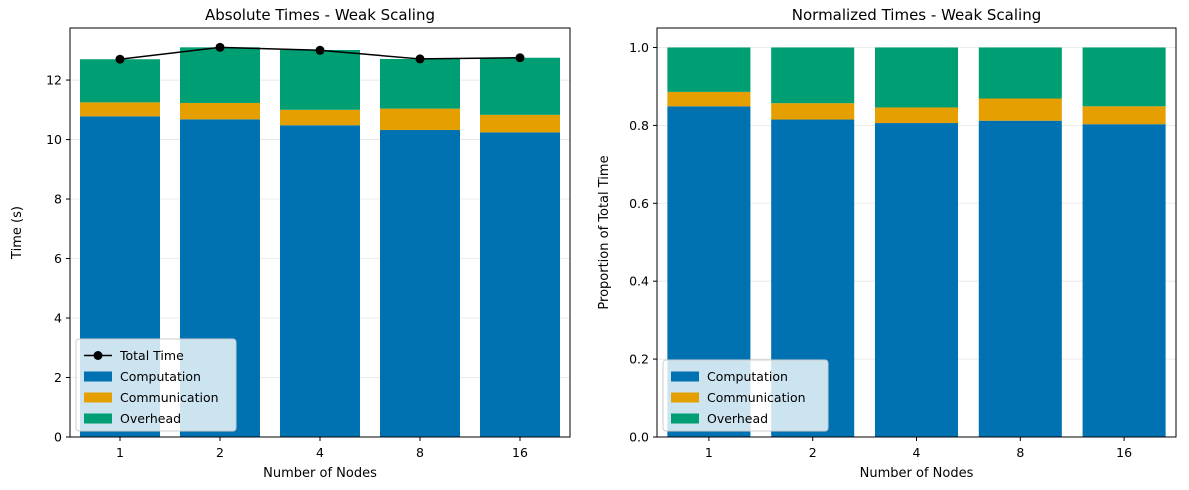  I want to click on chart-title: Normalized Times - Weak Scaling, so click(916, 15).